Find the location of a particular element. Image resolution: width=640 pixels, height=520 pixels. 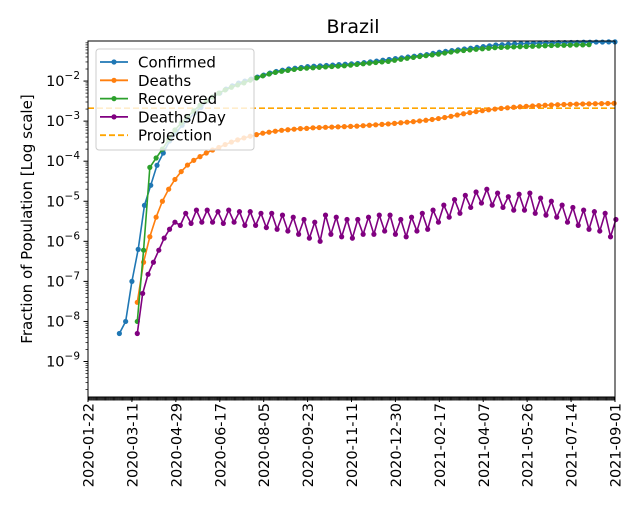

legend-label: Deaths/Day is located at coordinates (182, 117).